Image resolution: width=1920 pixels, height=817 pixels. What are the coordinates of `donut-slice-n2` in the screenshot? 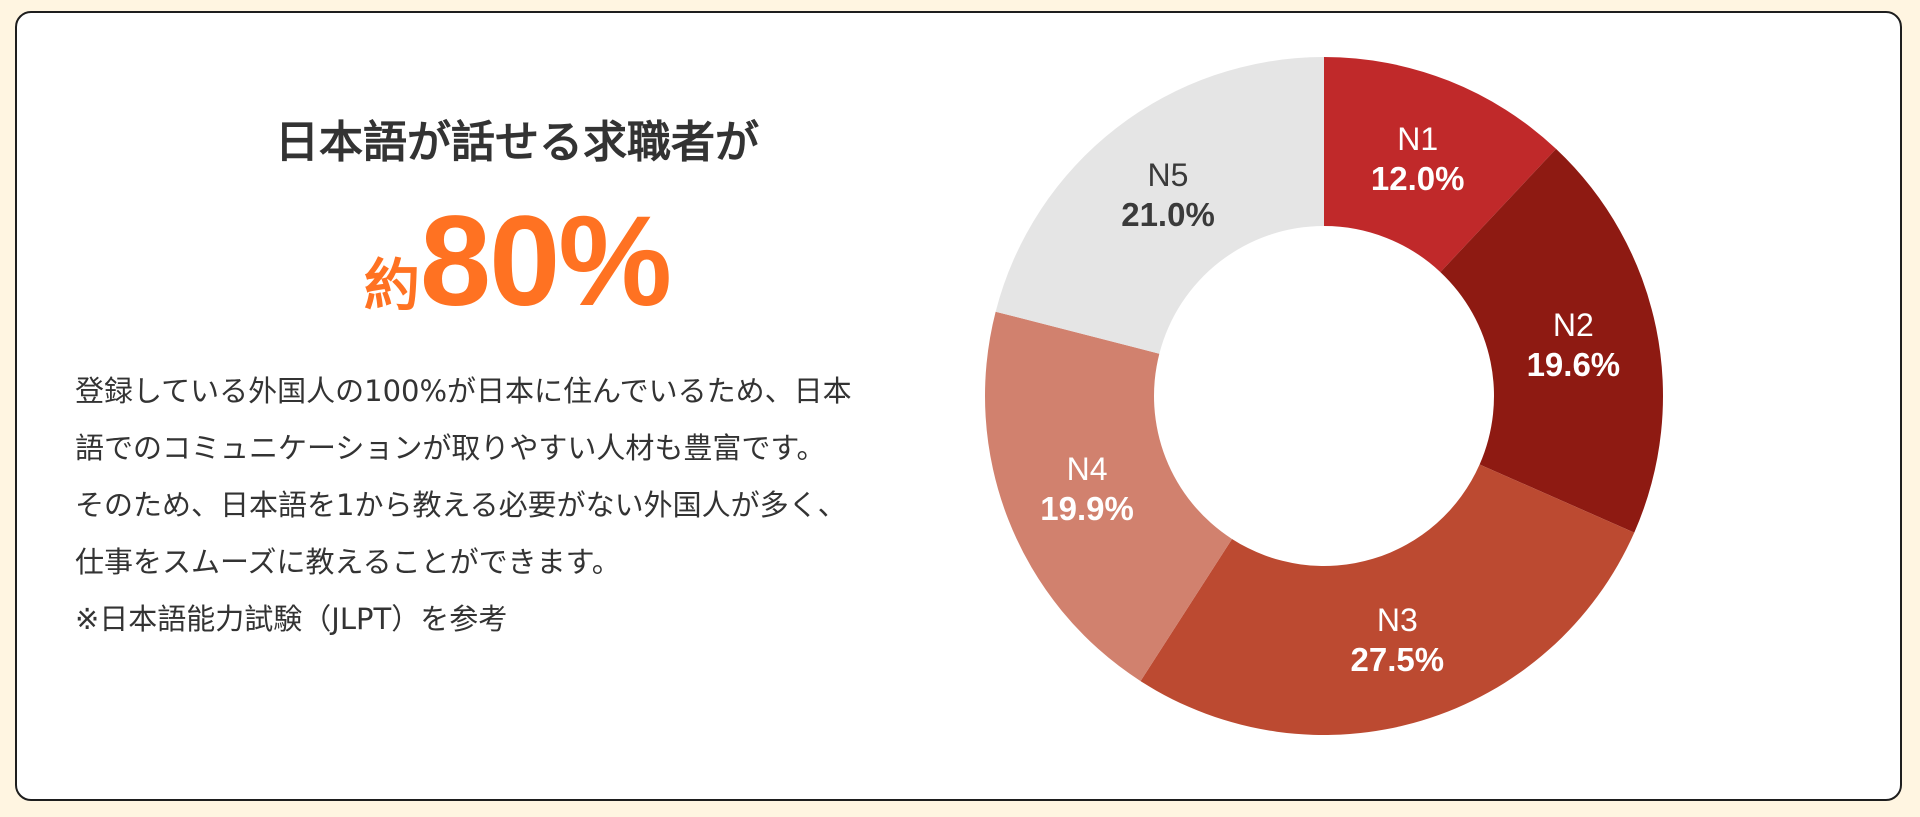 It's located at (1551, 340).